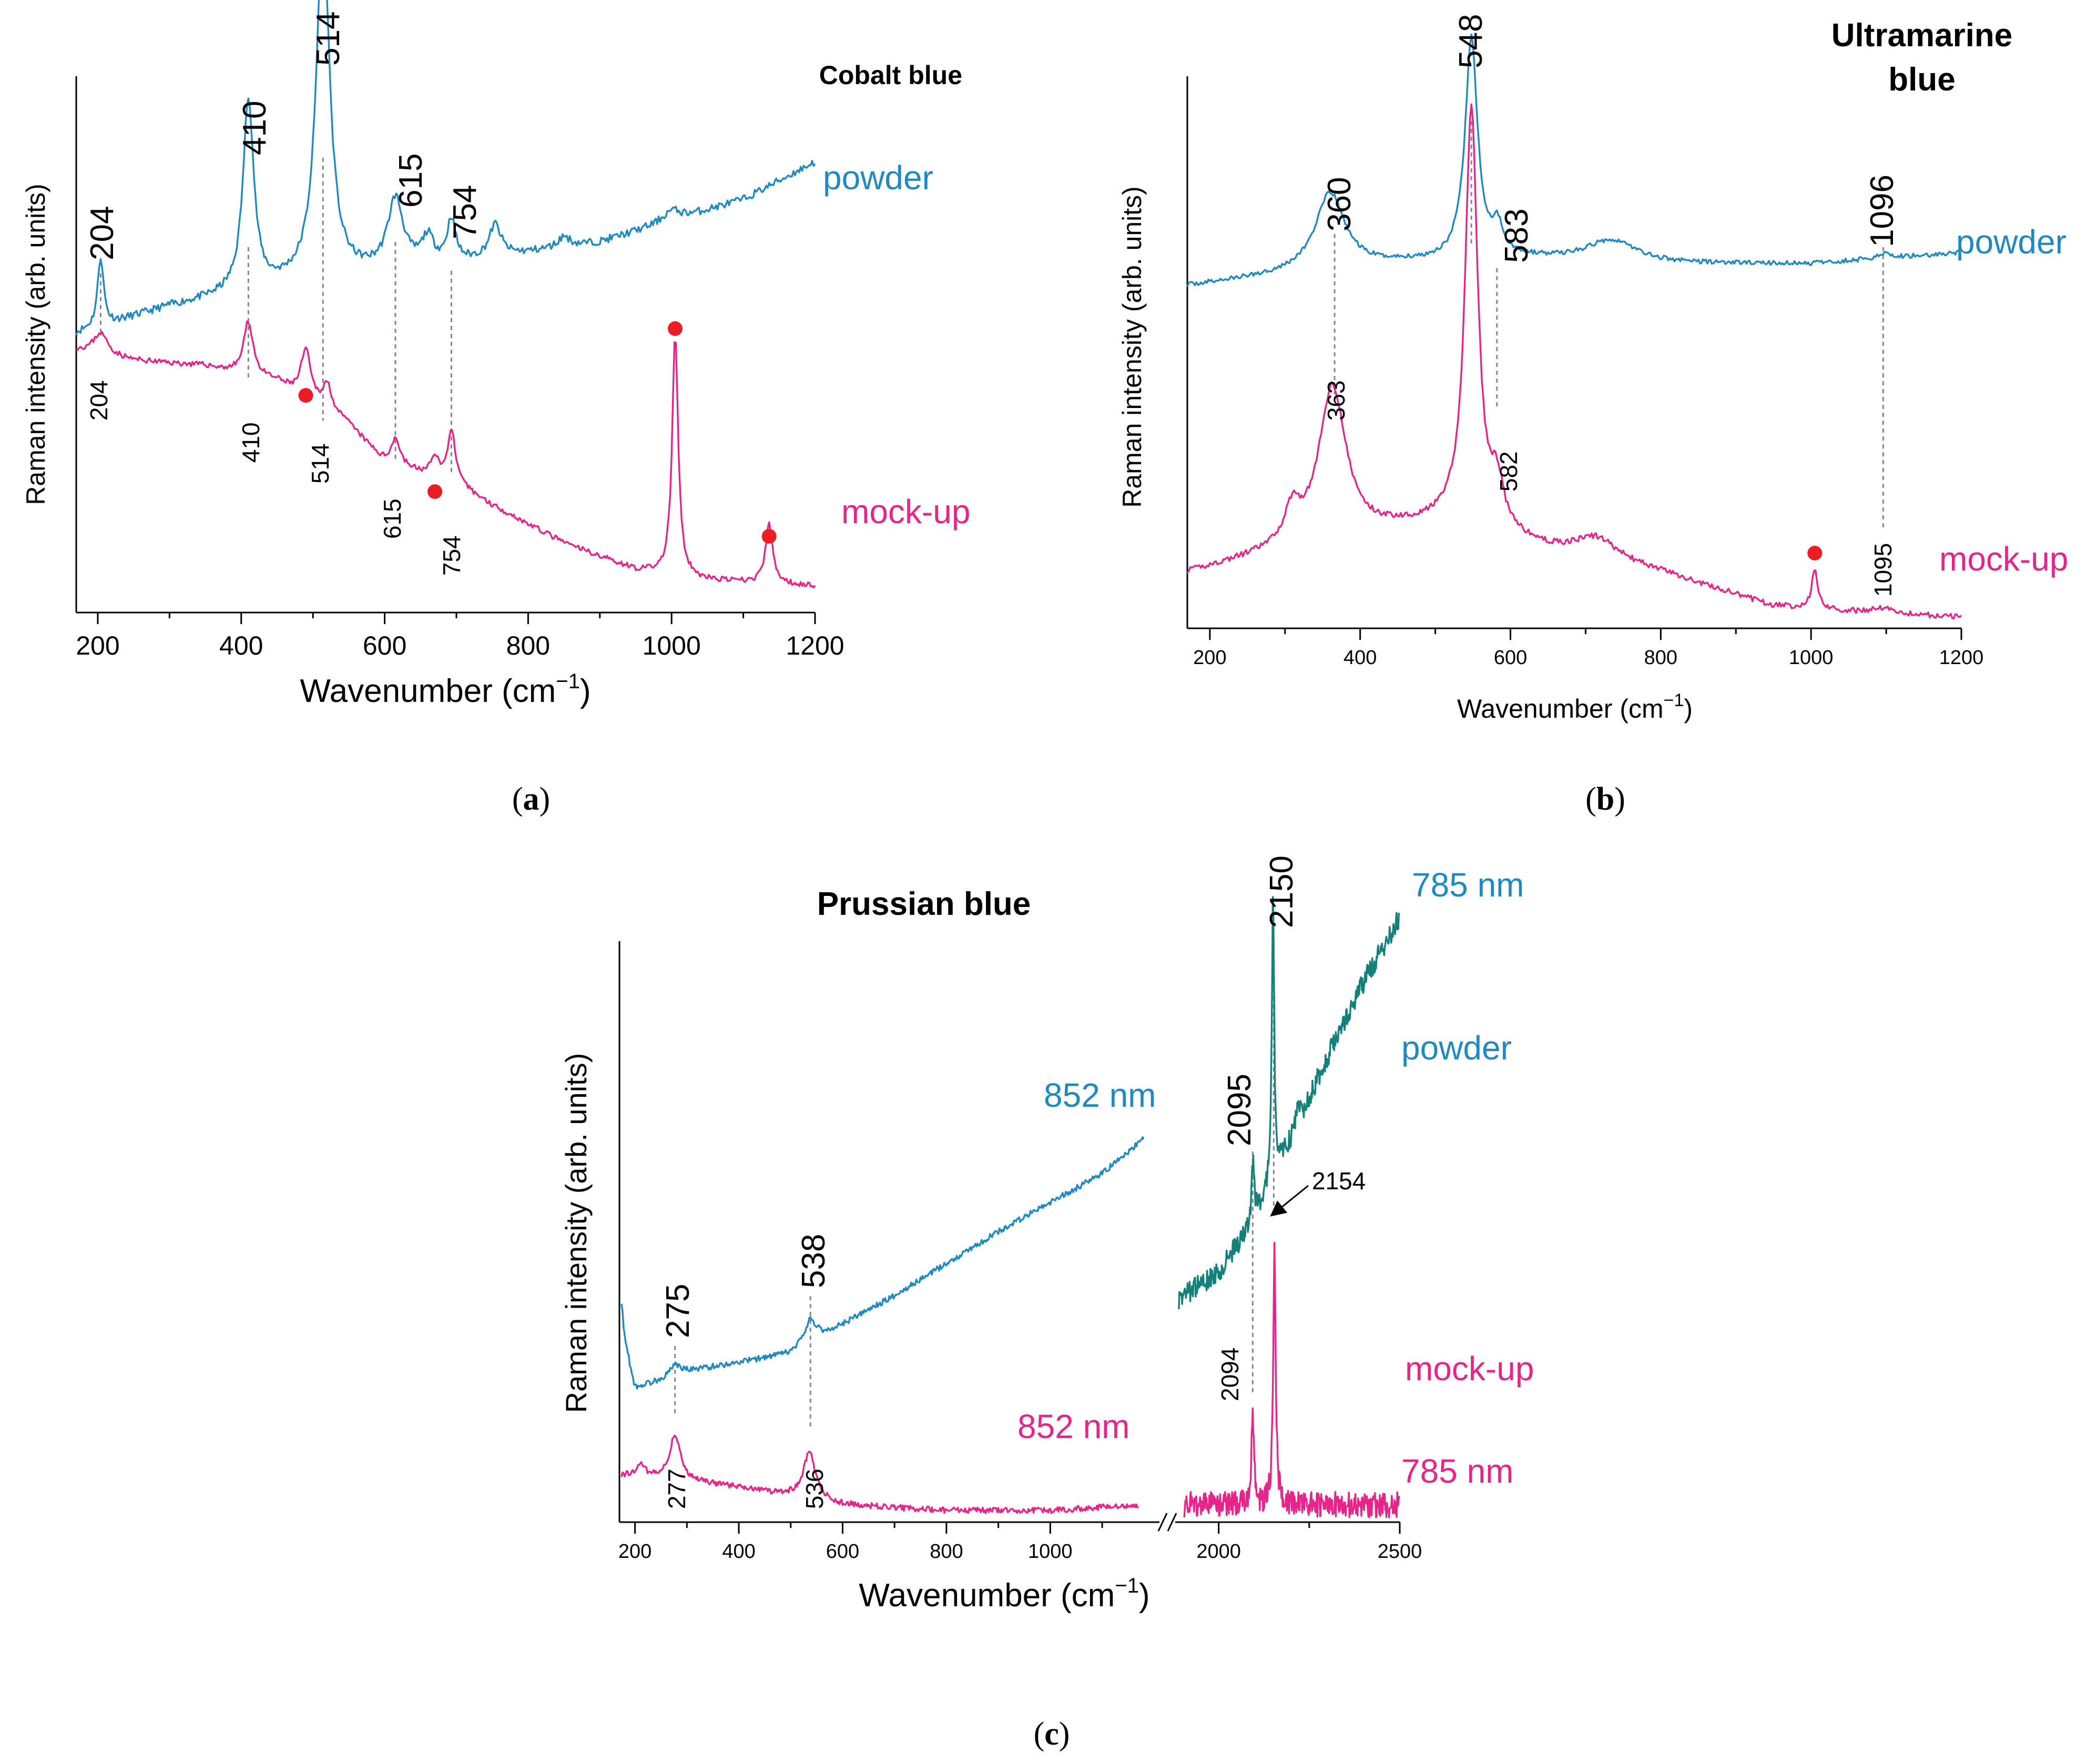  I want to click on panel-b-y-label: Raman intensity (arb. units), so click(1132, 347).